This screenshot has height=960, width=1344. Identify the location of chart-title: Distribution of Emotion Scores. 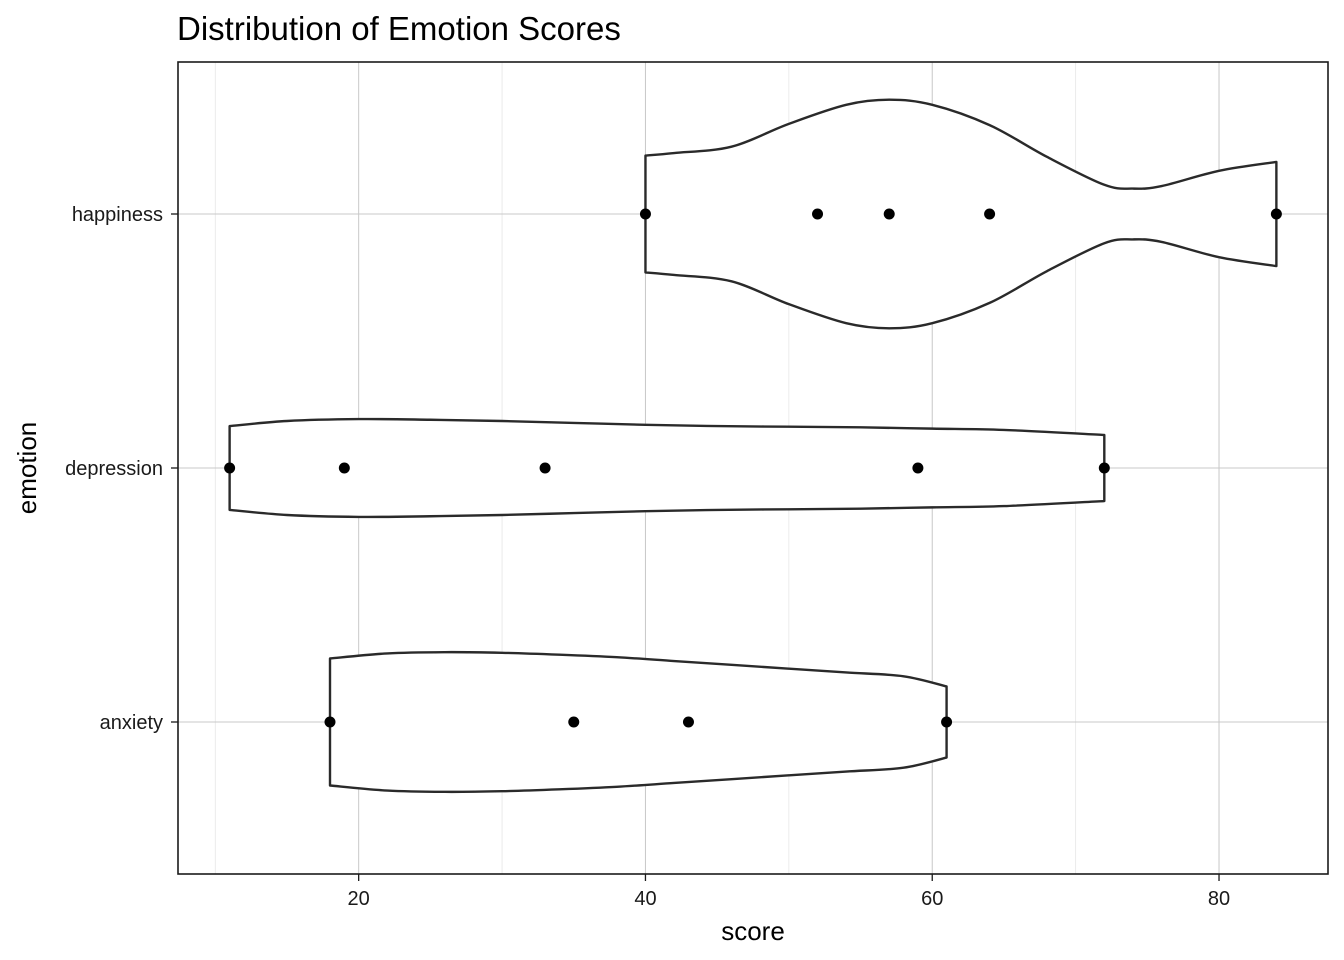
(399, 28).